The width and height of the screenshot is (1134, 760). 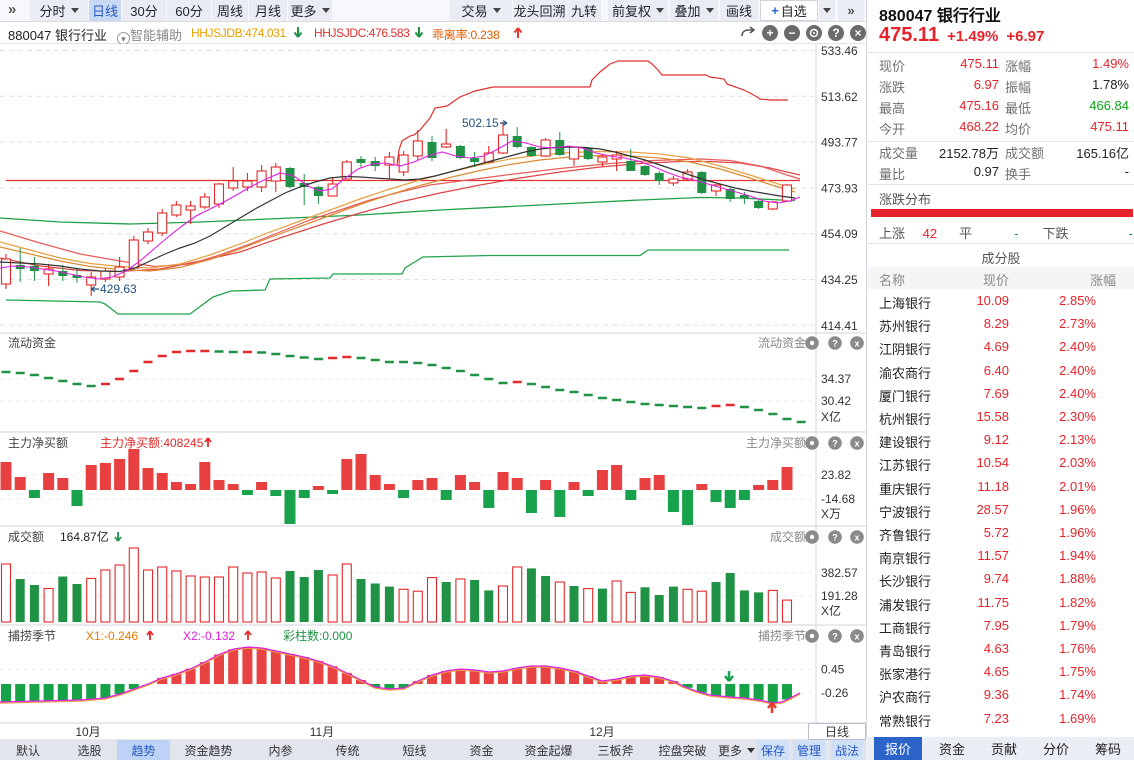 I want to click on svg-text: 12月, so click(x=601, y=732).